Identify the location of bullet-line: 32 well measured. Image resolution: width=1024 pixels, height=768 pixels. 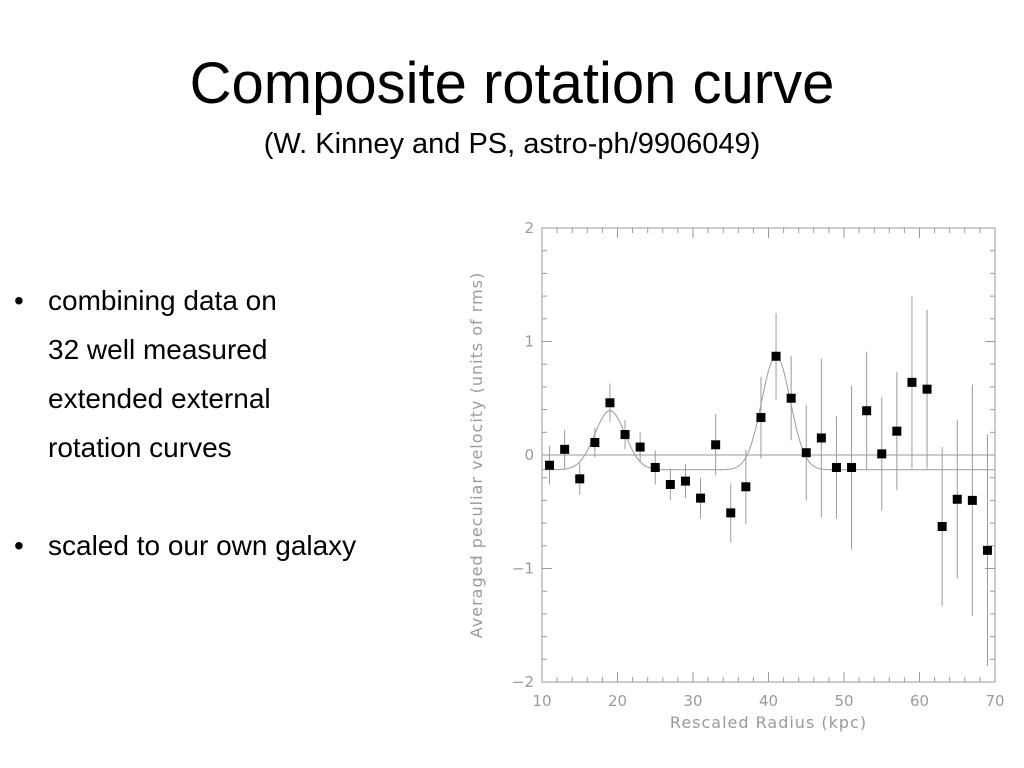
(158, 349).